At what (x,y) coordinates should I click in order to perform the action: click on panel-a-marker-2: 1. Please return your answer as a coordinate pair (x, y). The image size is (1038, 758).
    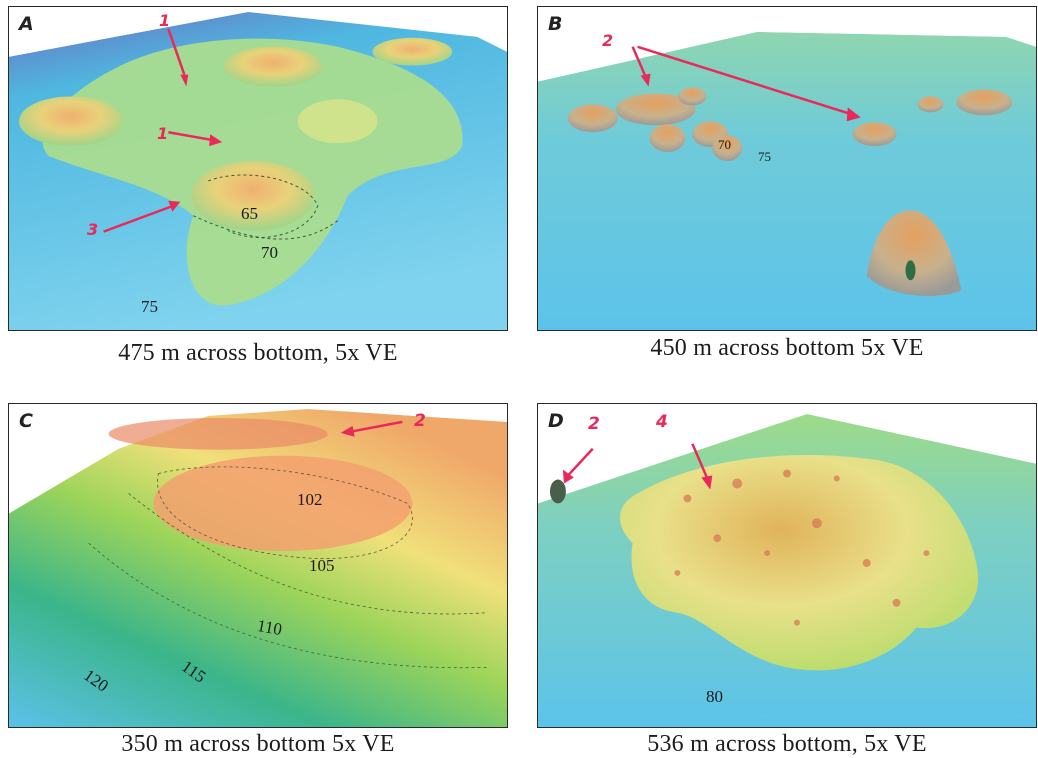
    Looking at the image, I should click on (163, 133).